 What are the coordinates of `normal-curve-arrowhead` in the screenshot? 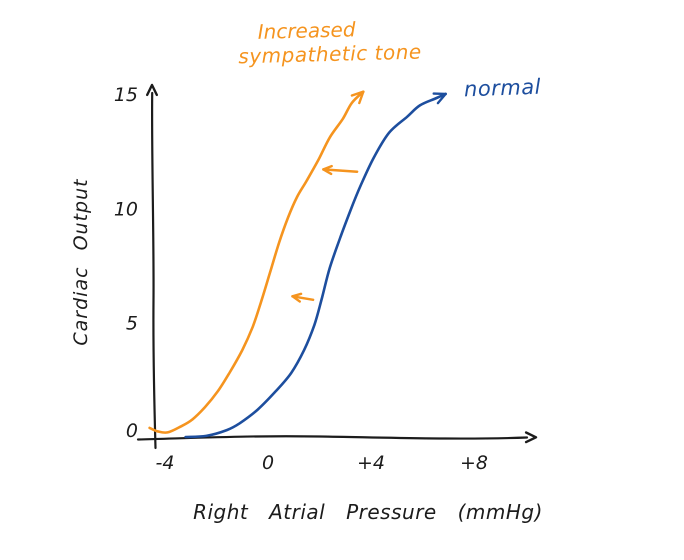 It's located at (439, 98).